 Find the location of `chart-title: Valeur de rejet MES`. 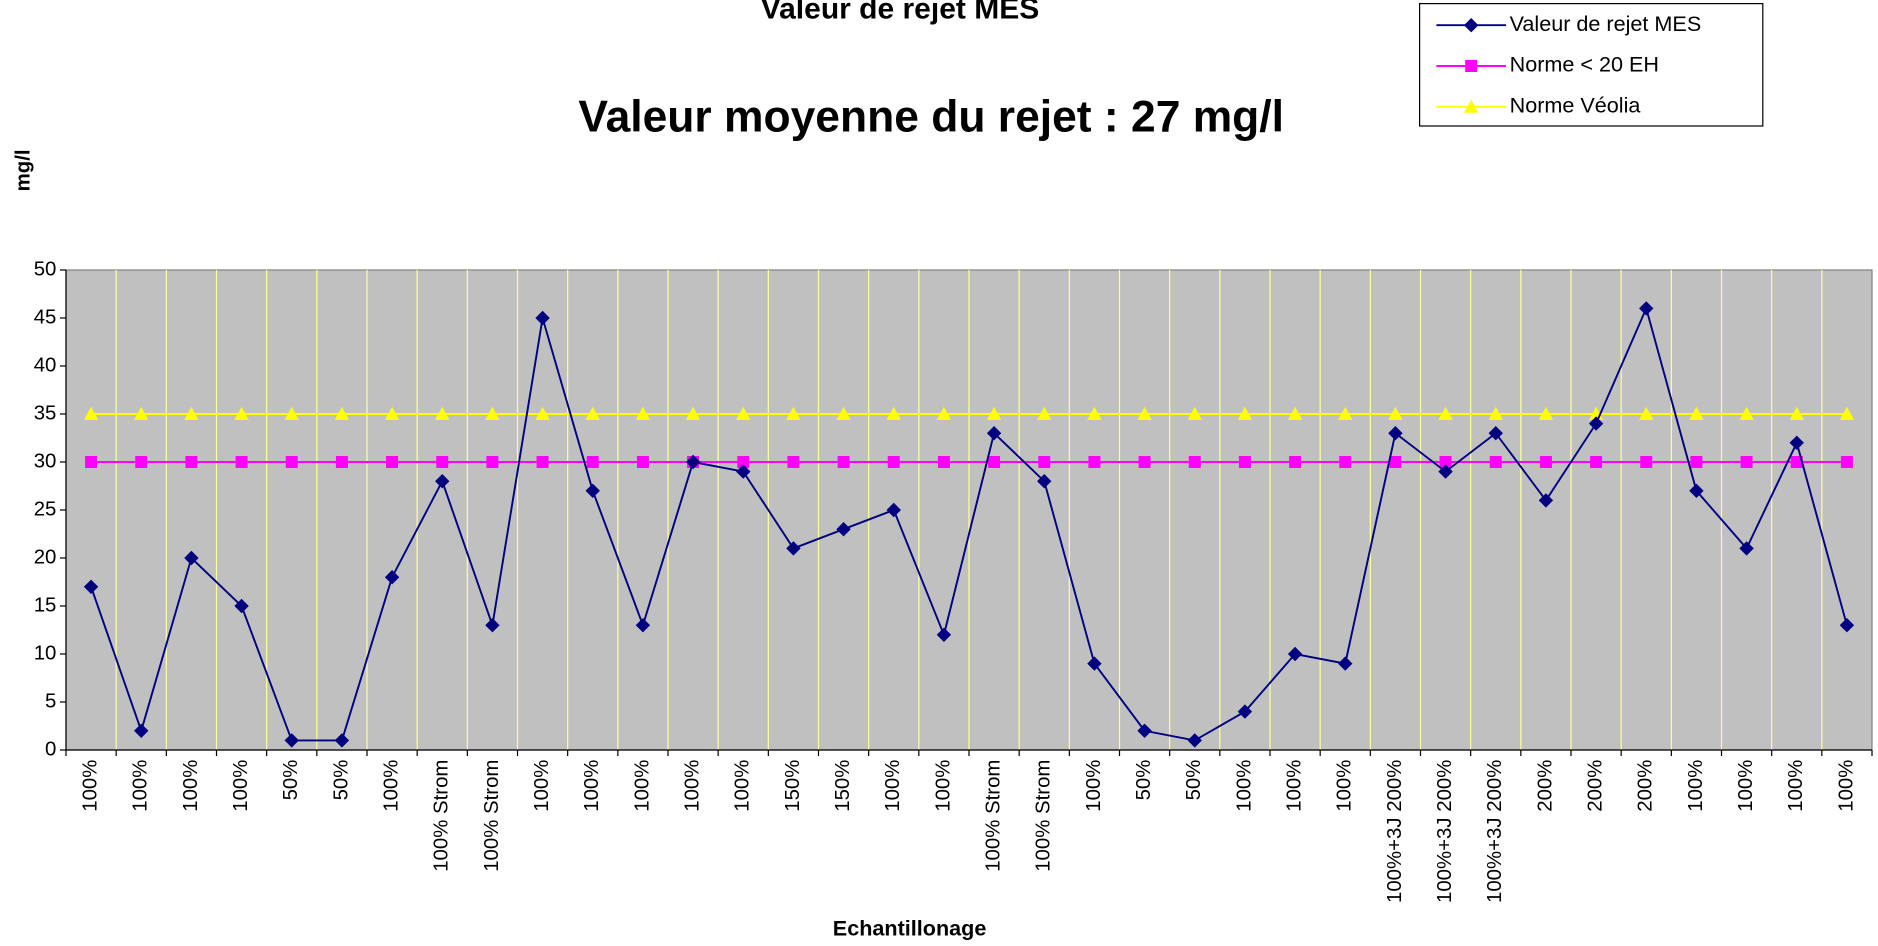

chart-title: Valeur de rejet MES is located at coordinates (900, 13).